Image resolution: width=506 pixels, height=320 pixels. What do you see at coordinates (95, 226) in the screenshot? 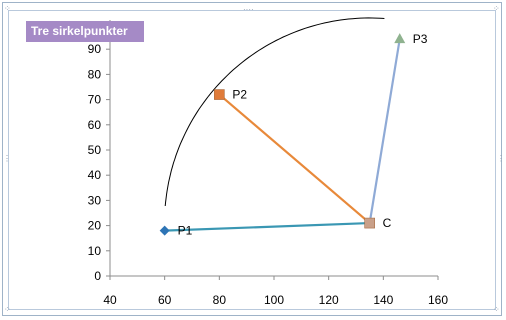
I see `y-tick-label: 20` at bounding box center [95, 226].